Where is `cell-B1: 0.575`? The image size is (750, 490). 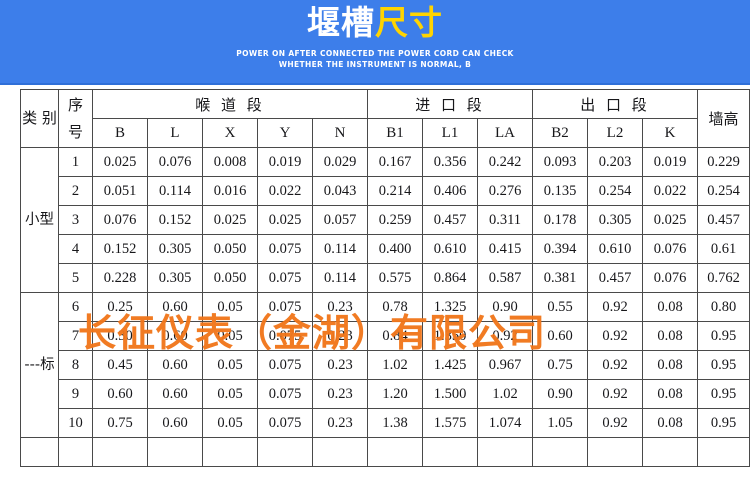 cell-B1: 0.575 is located at coordinates (395, 278).